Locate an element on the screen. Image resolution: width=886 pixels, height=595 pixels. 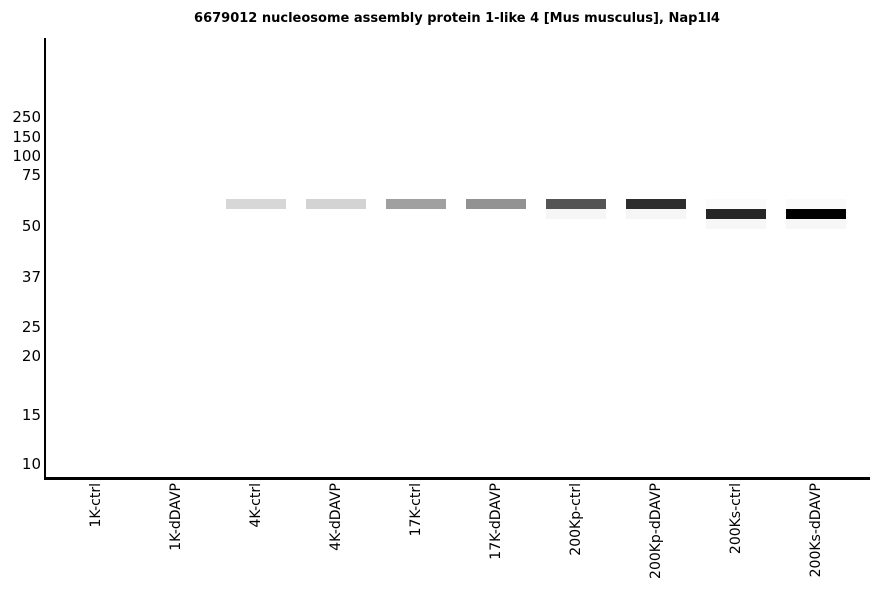
y-axis-tick-label: 10 is located at coordinates (31, 464).